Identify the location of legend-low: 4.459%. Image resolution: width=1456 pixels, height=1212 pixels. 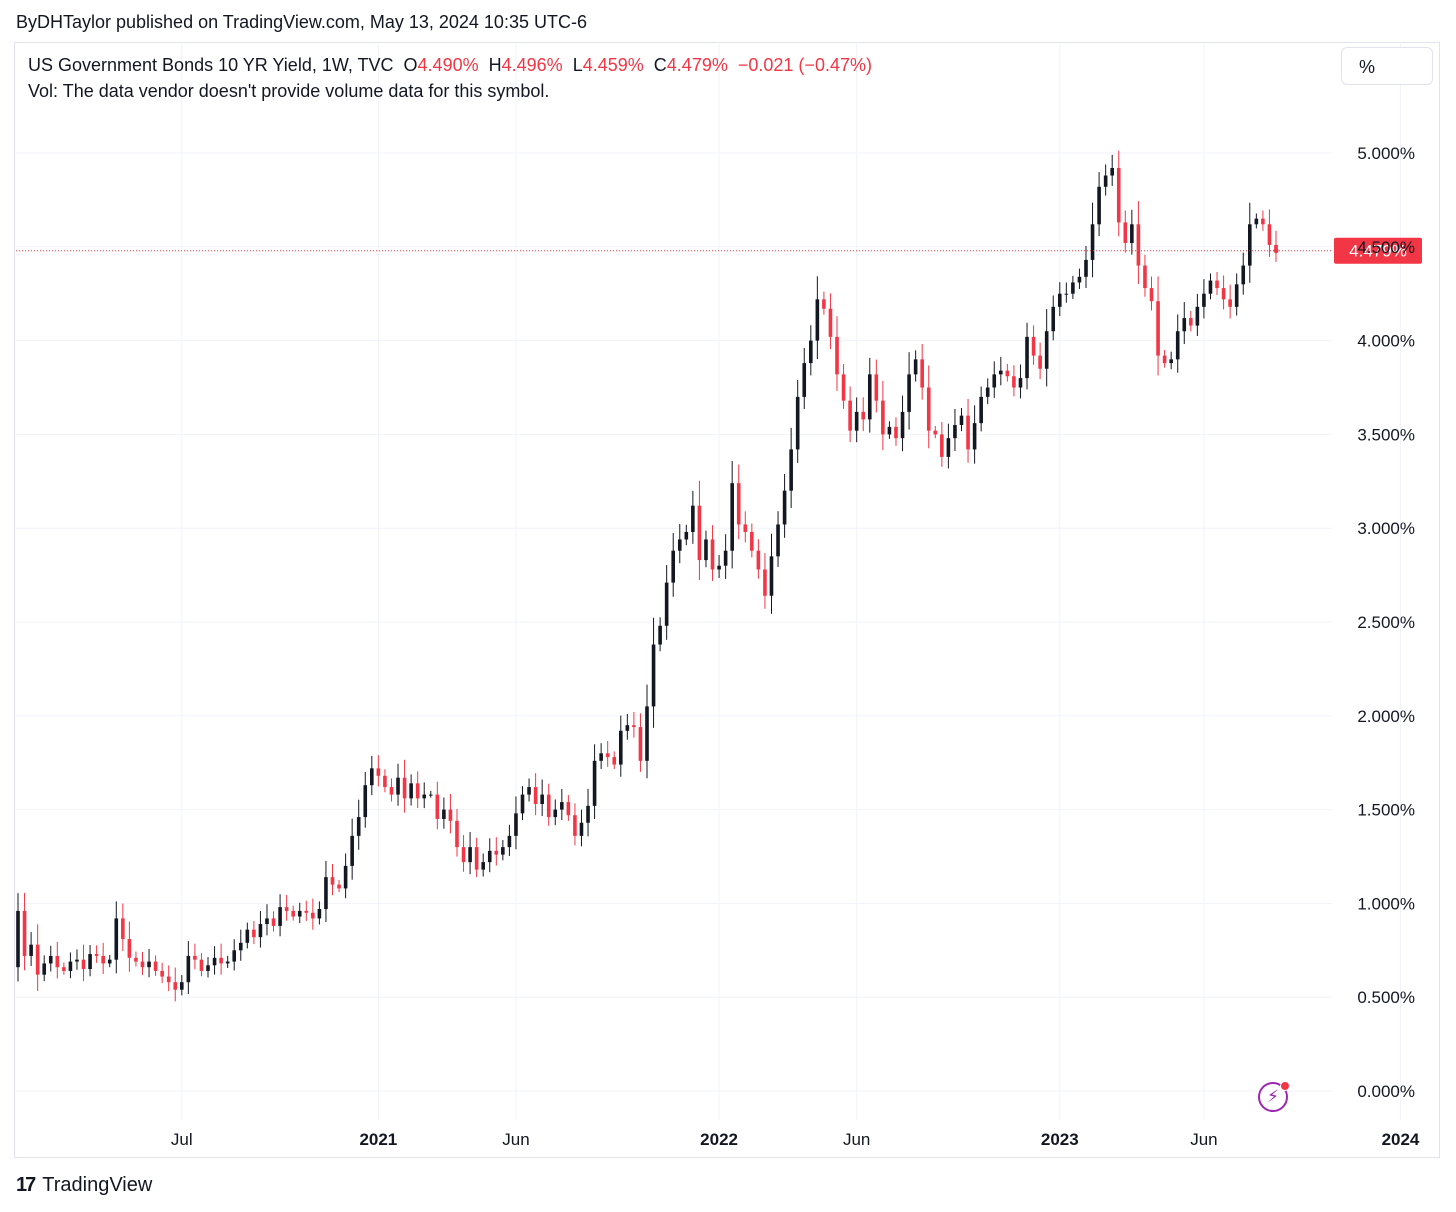
(613, 65).